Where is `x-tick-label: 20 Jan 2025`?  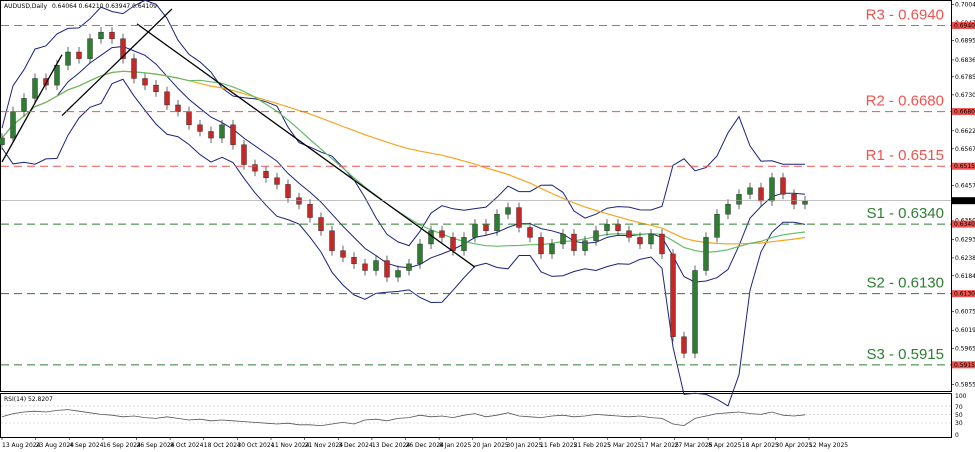 x-tick-label: 20 Jan 2025 is located at coordinates (491, 445).